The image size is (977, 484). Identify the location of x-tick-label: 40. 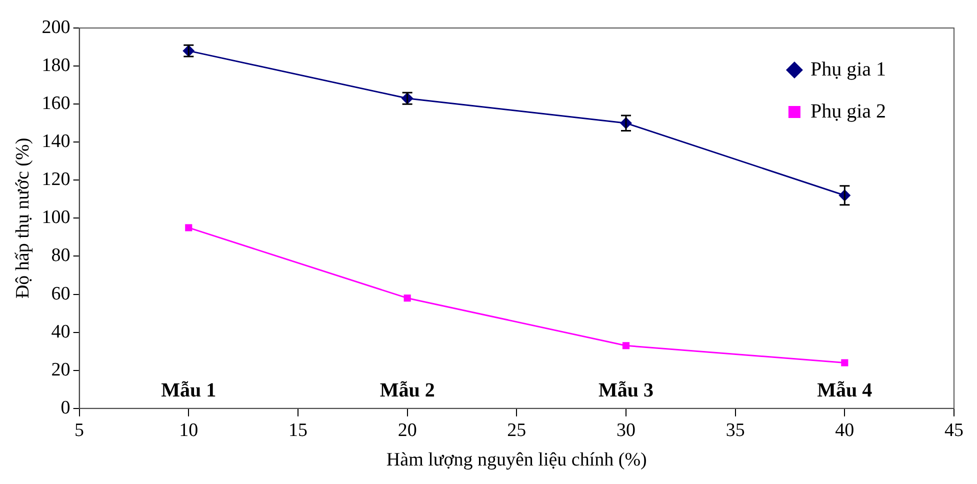
(844, 430).